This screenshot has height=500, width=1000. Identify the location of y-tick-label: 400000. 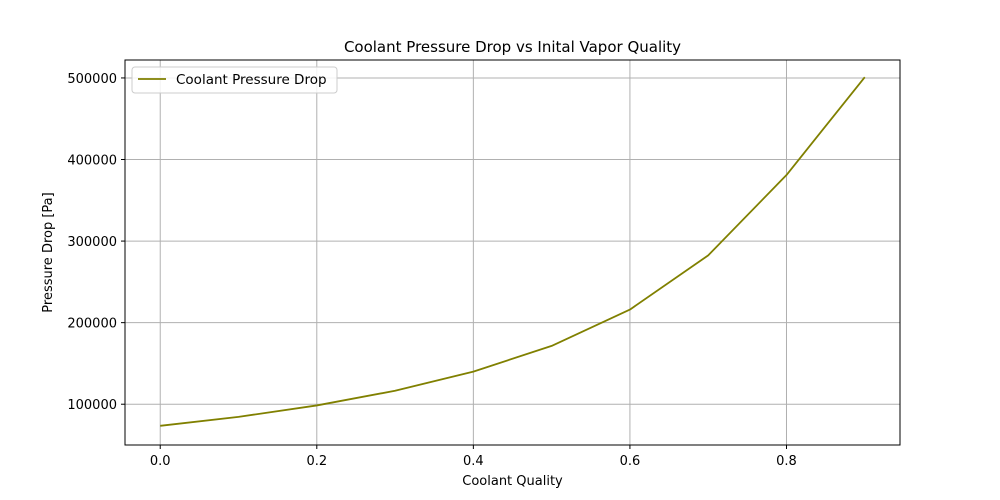
(92, 161).